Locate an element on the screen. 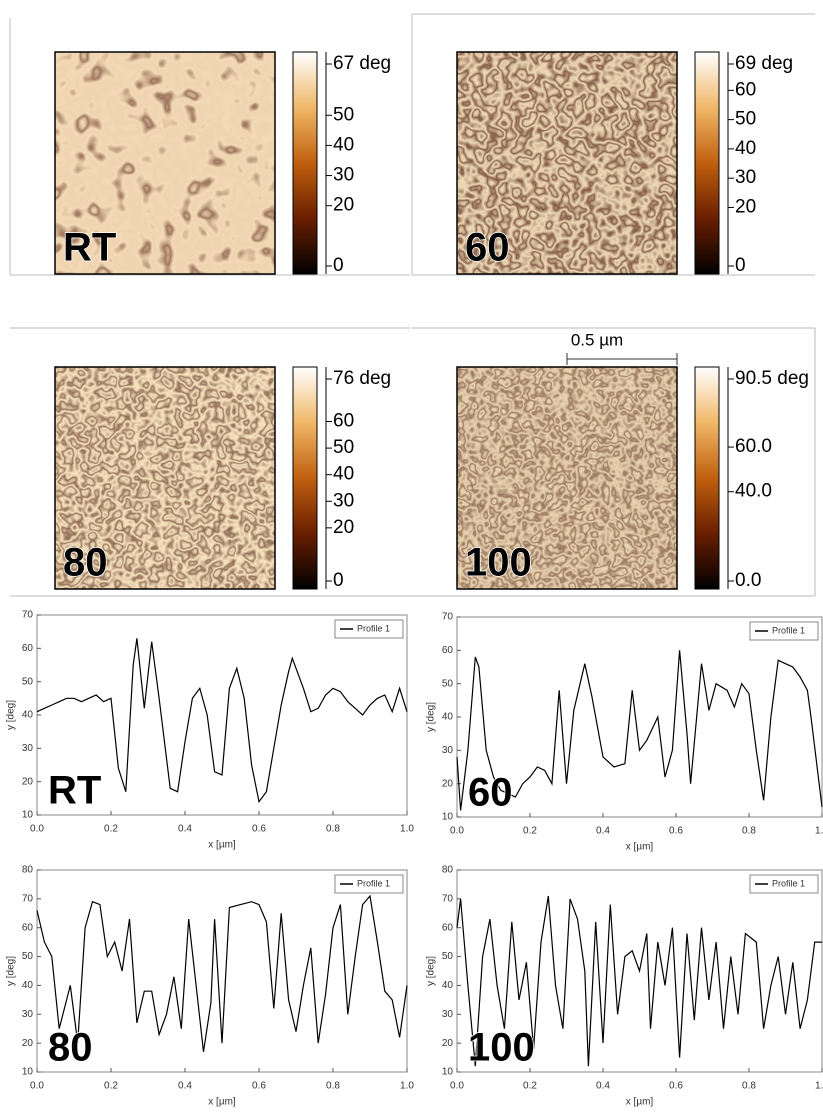  colorbar-label: 90.5 deg is located at coordinates (772, 378).